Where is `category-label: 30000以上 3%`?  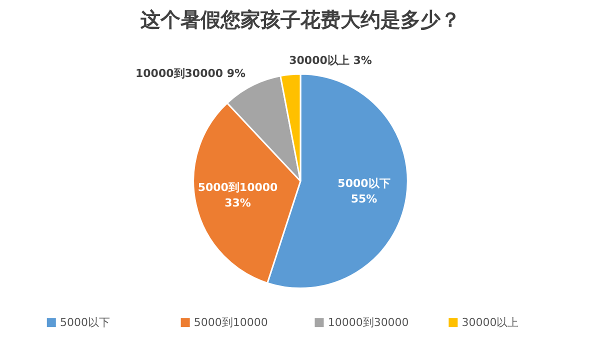 category-label: 30000以上 3% is located at coordinates (330, 61).